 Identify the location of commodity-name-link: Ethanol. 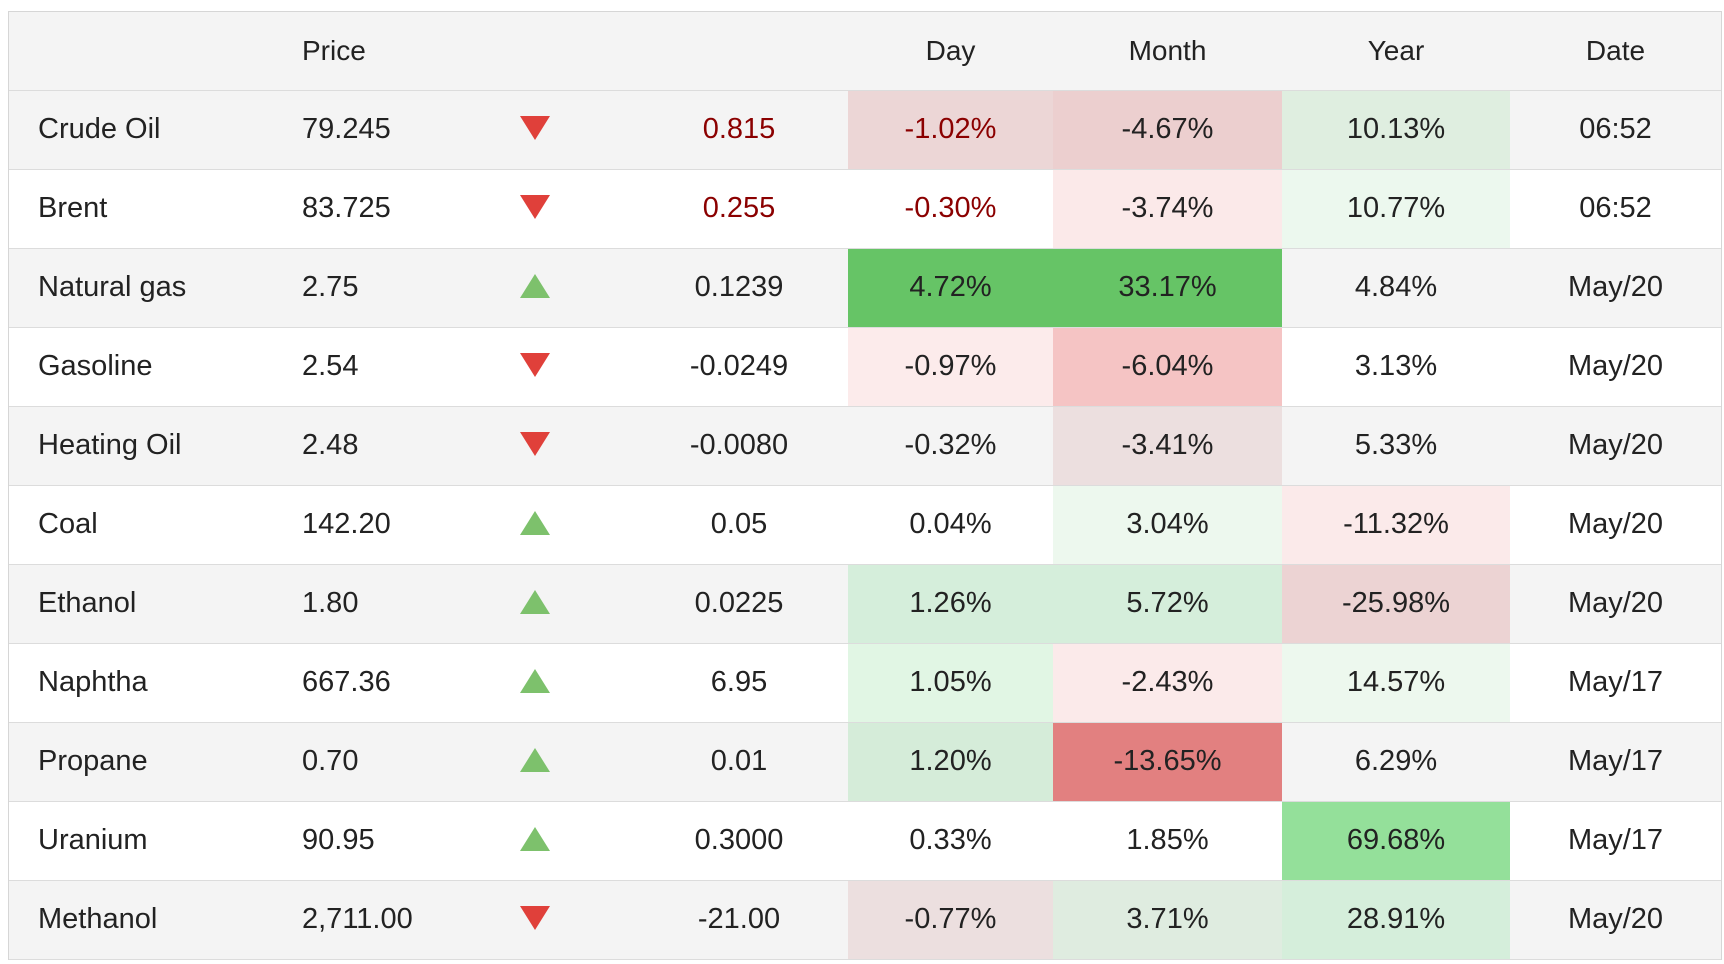
(155, 604).